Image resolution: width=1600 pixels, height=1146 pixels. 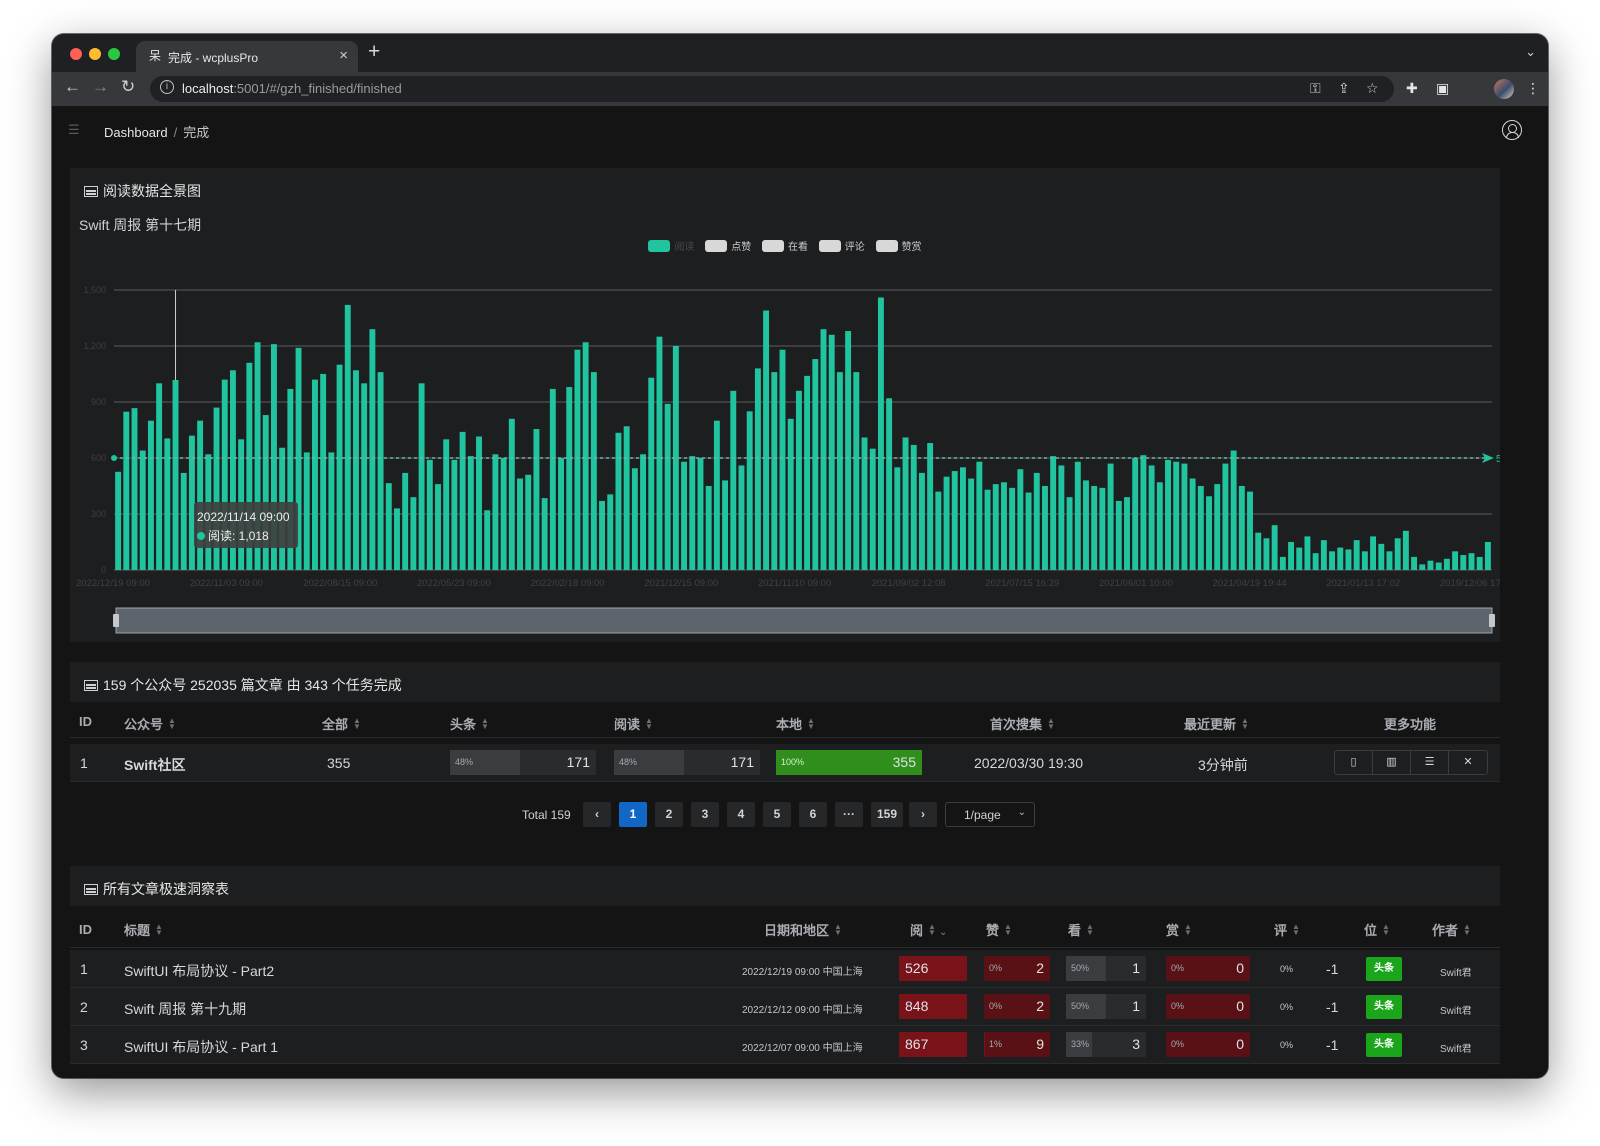 What do you see at coordinates (374, 51) in the screenshot?
I see `new-tab-icon: +` at bounding box center [374, 51].